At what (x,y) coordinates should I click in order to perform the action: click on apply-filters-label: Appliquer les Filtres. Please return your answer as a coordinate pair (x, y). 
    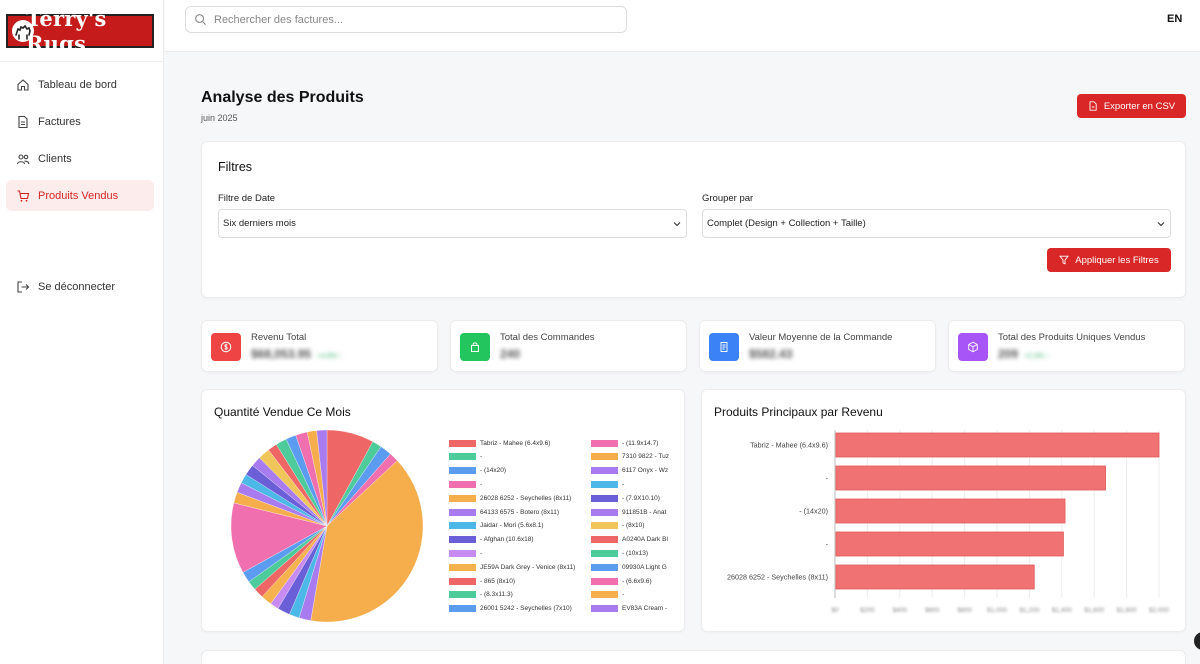
    Looking at the image, I should click on (1117, 260).